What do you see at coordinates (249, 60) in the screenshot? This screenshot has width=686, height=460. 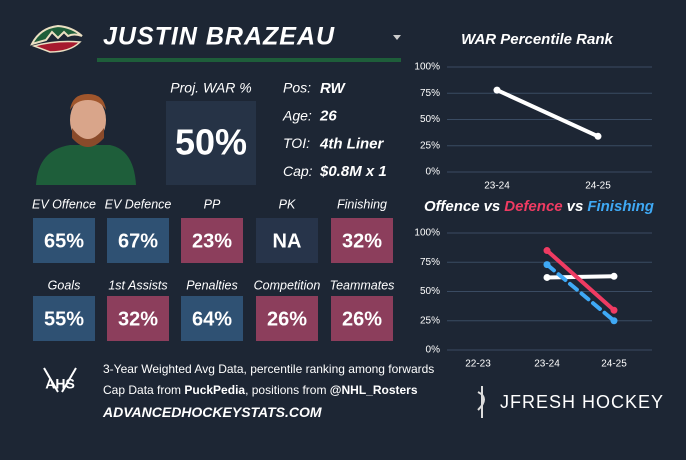 I see `divider` at bounding box center [249, 60].